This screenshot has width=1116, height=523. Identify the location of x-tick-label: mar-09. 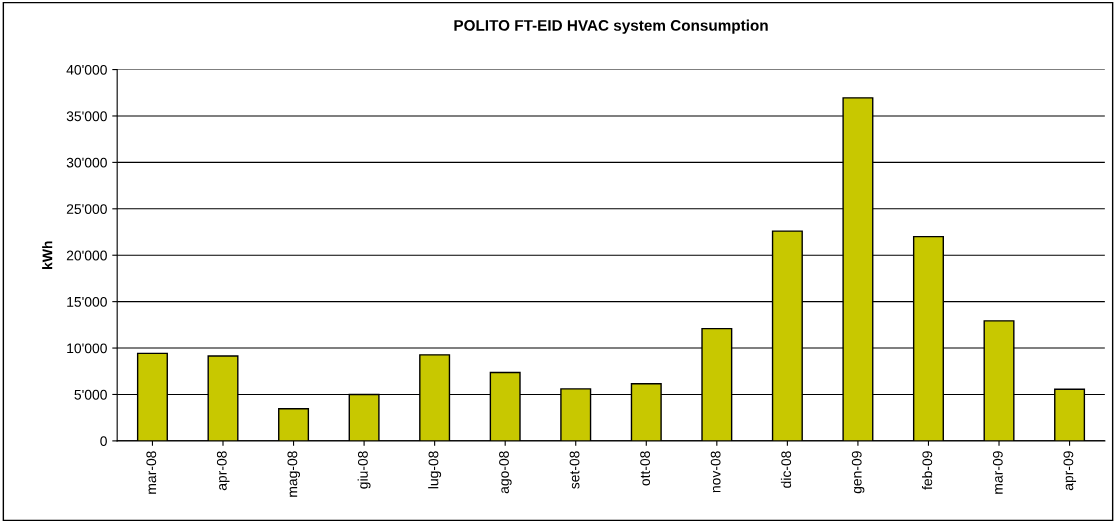
(997, 472).